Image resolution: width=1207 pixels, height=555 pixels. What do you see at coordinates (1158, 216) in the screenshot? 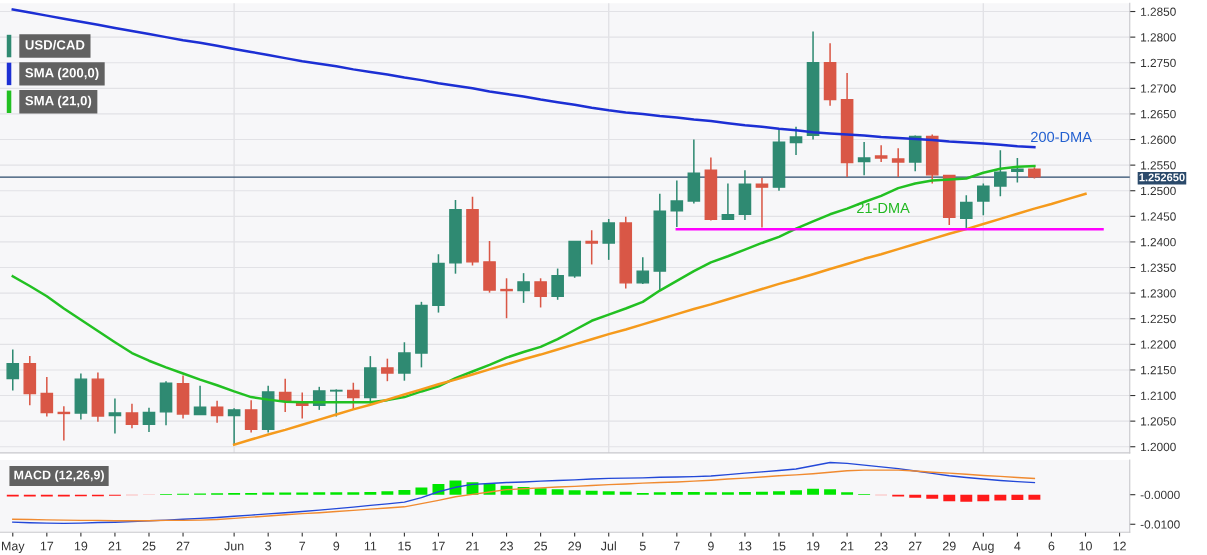
I see `y-tick-label: 1.2450` at bounding box center [1158, 216].